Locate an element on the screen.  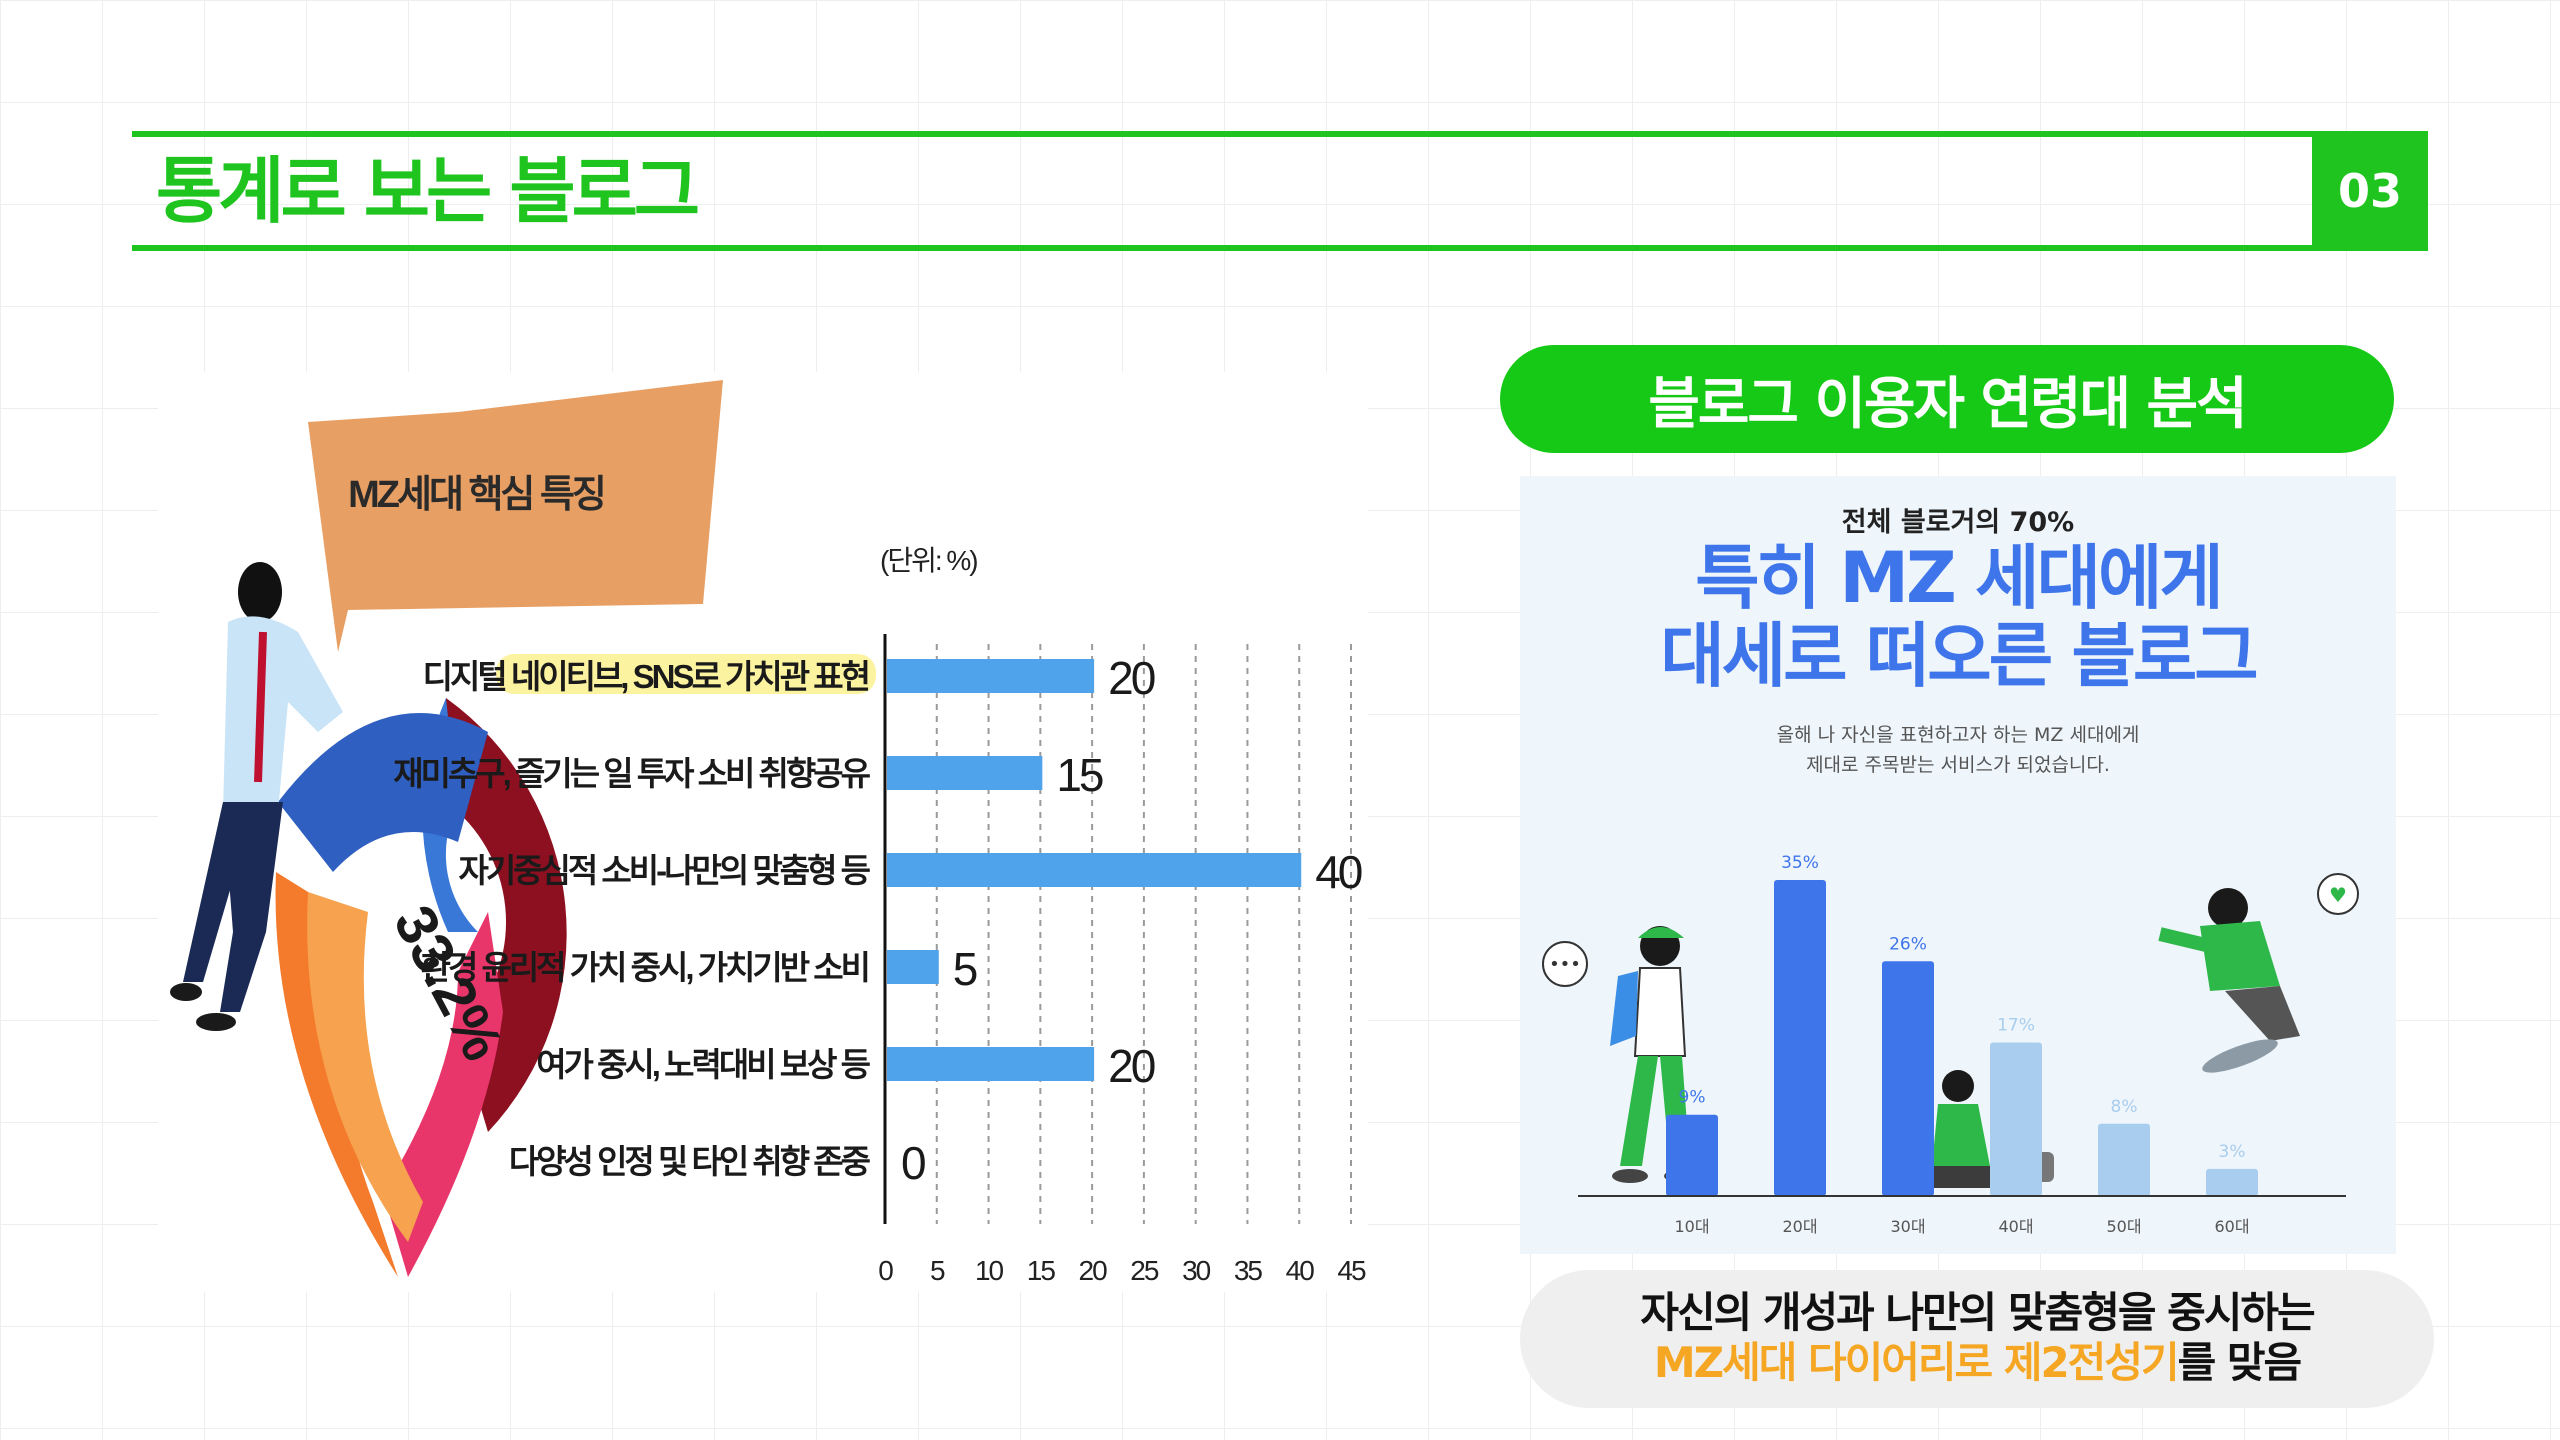
x-tick-label: 5 is located at coordinates (937, 1270).